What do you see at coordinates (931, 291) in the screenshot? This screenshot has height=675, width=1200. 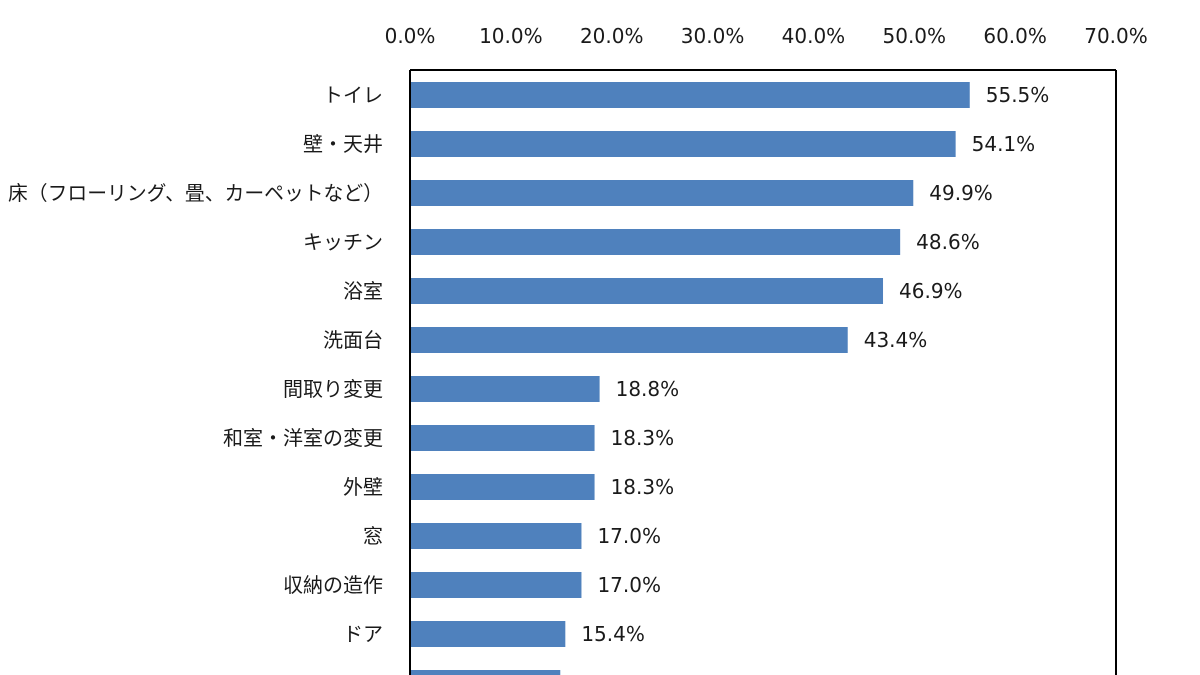 I see `data-label: 46.9%` at bounding box center [931, 291].